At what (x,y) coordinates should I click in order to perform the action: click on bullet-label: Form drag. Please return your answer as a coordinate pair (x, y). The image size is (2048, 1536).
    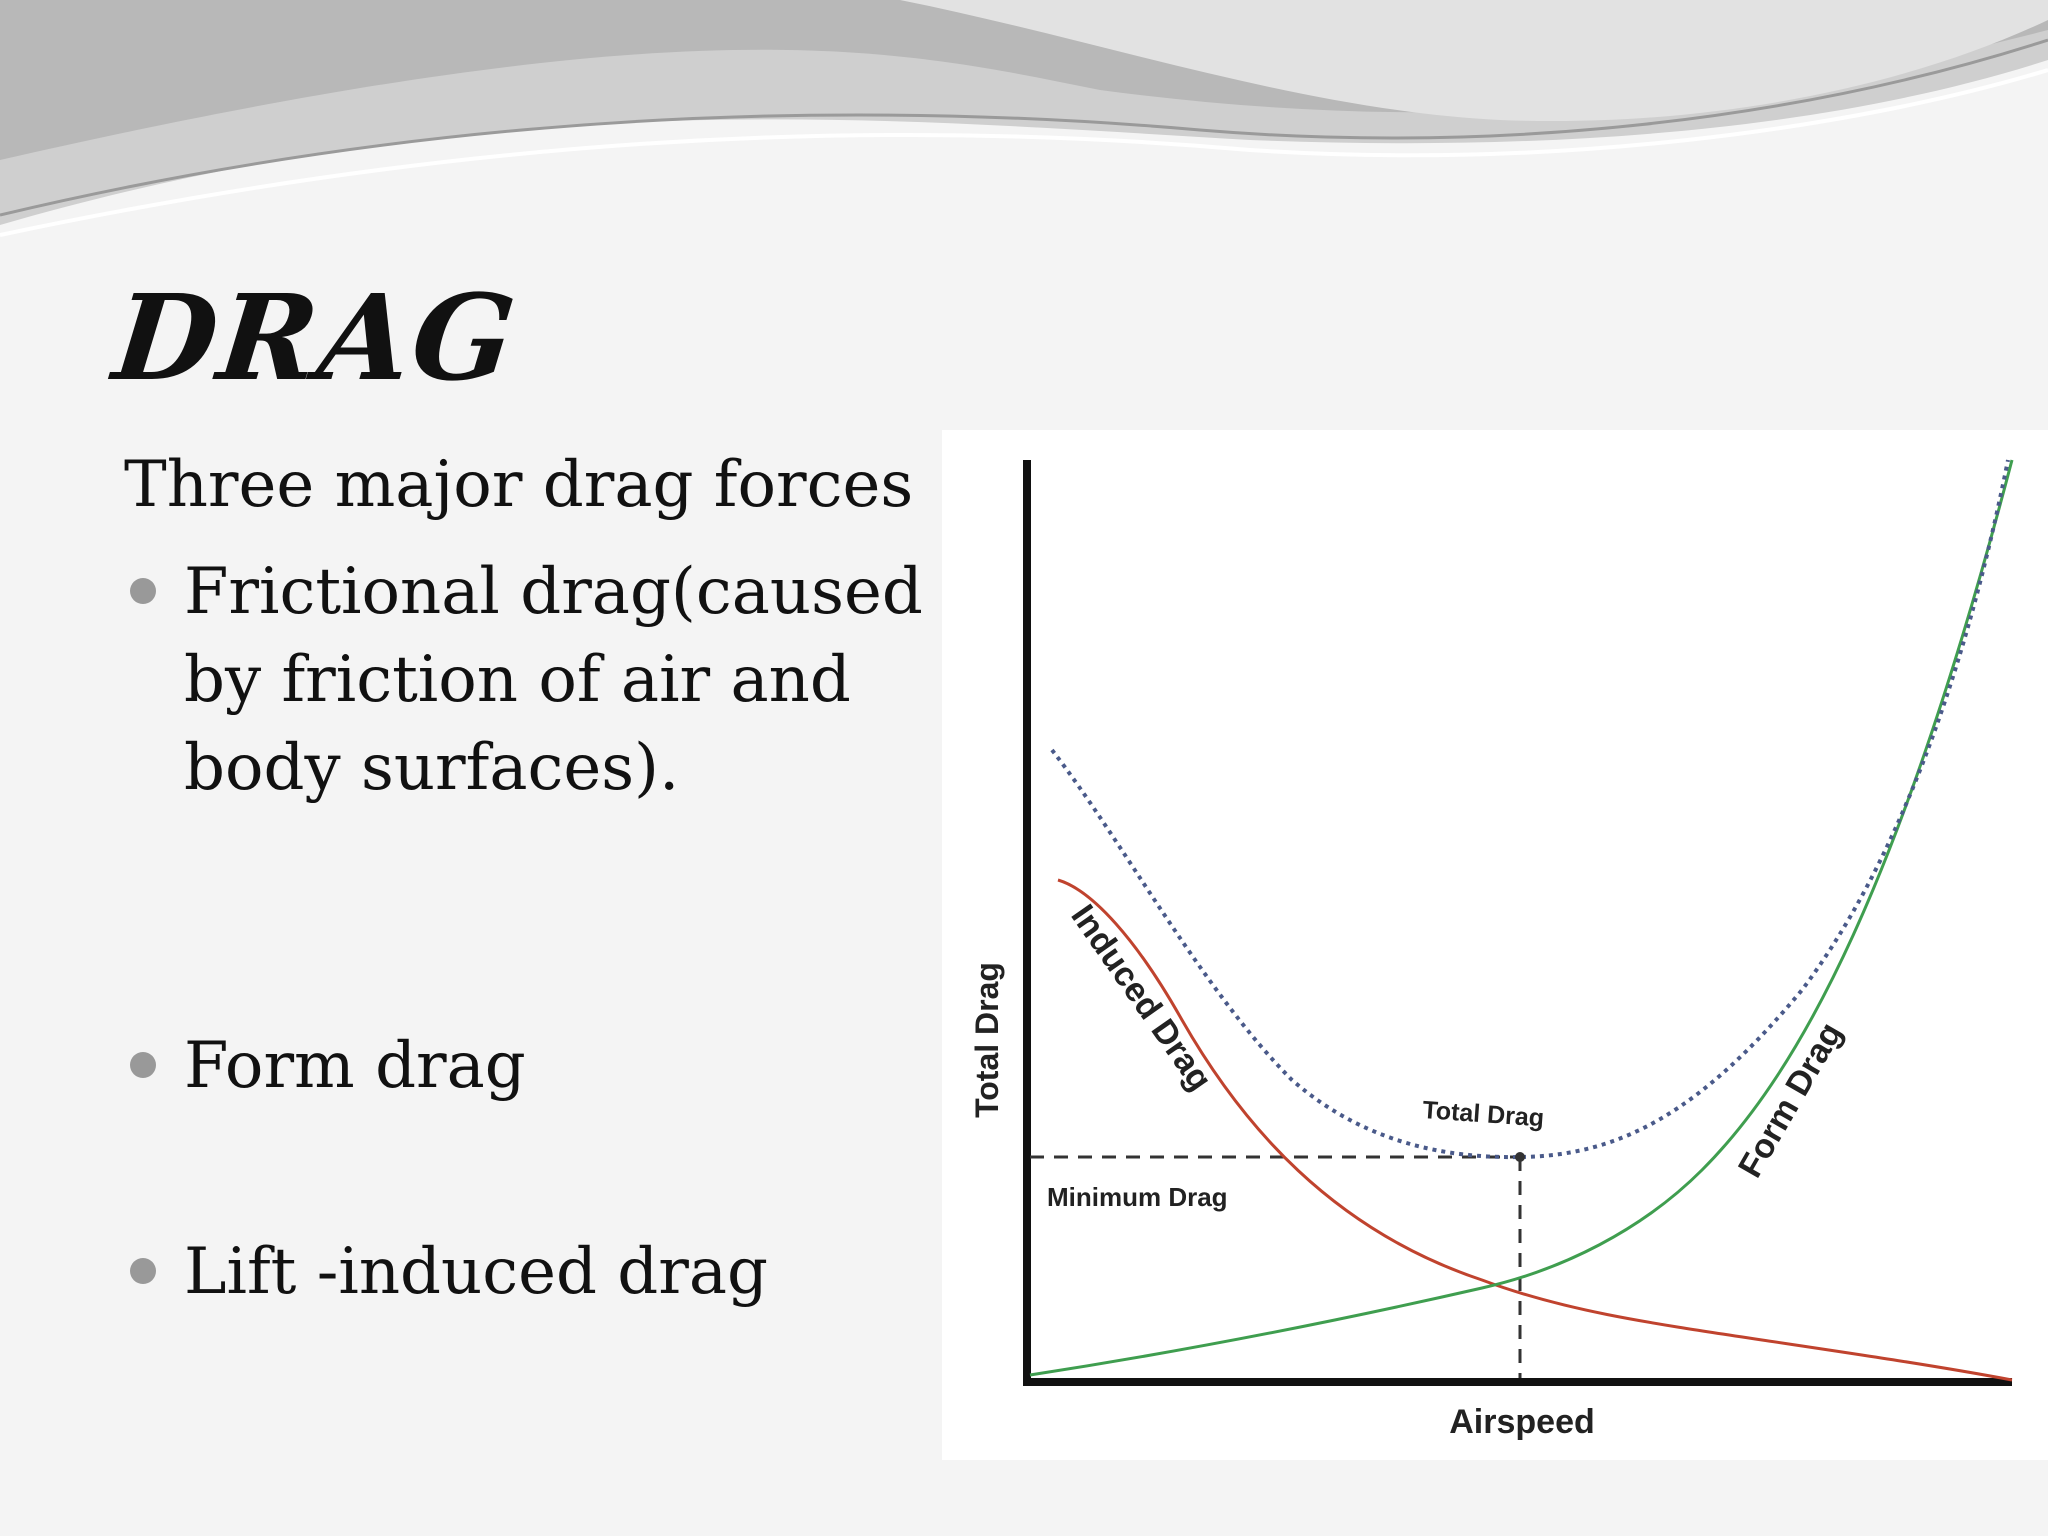
    Looking at the image, I should click on (355, 1066).